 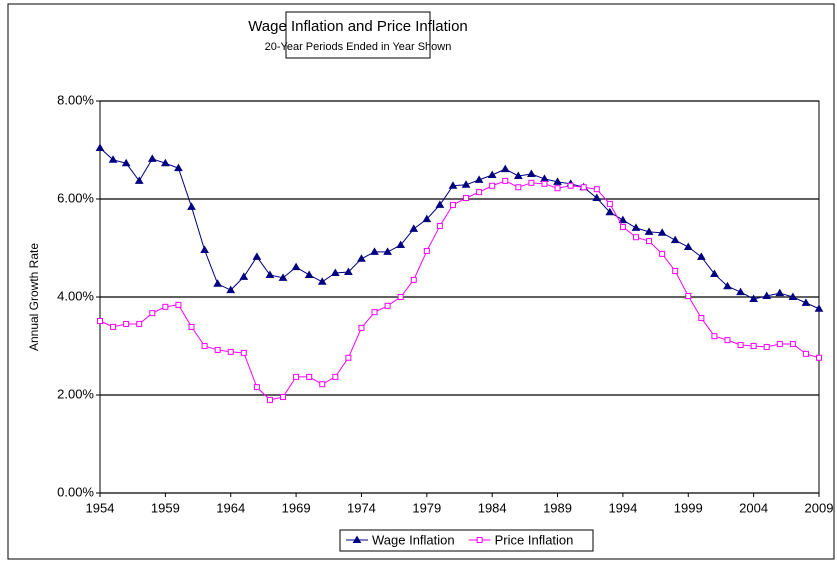 I want to click on chart-subtitle: 20-Year Periods Ended in Year Shown, so click(x=358, y=47).